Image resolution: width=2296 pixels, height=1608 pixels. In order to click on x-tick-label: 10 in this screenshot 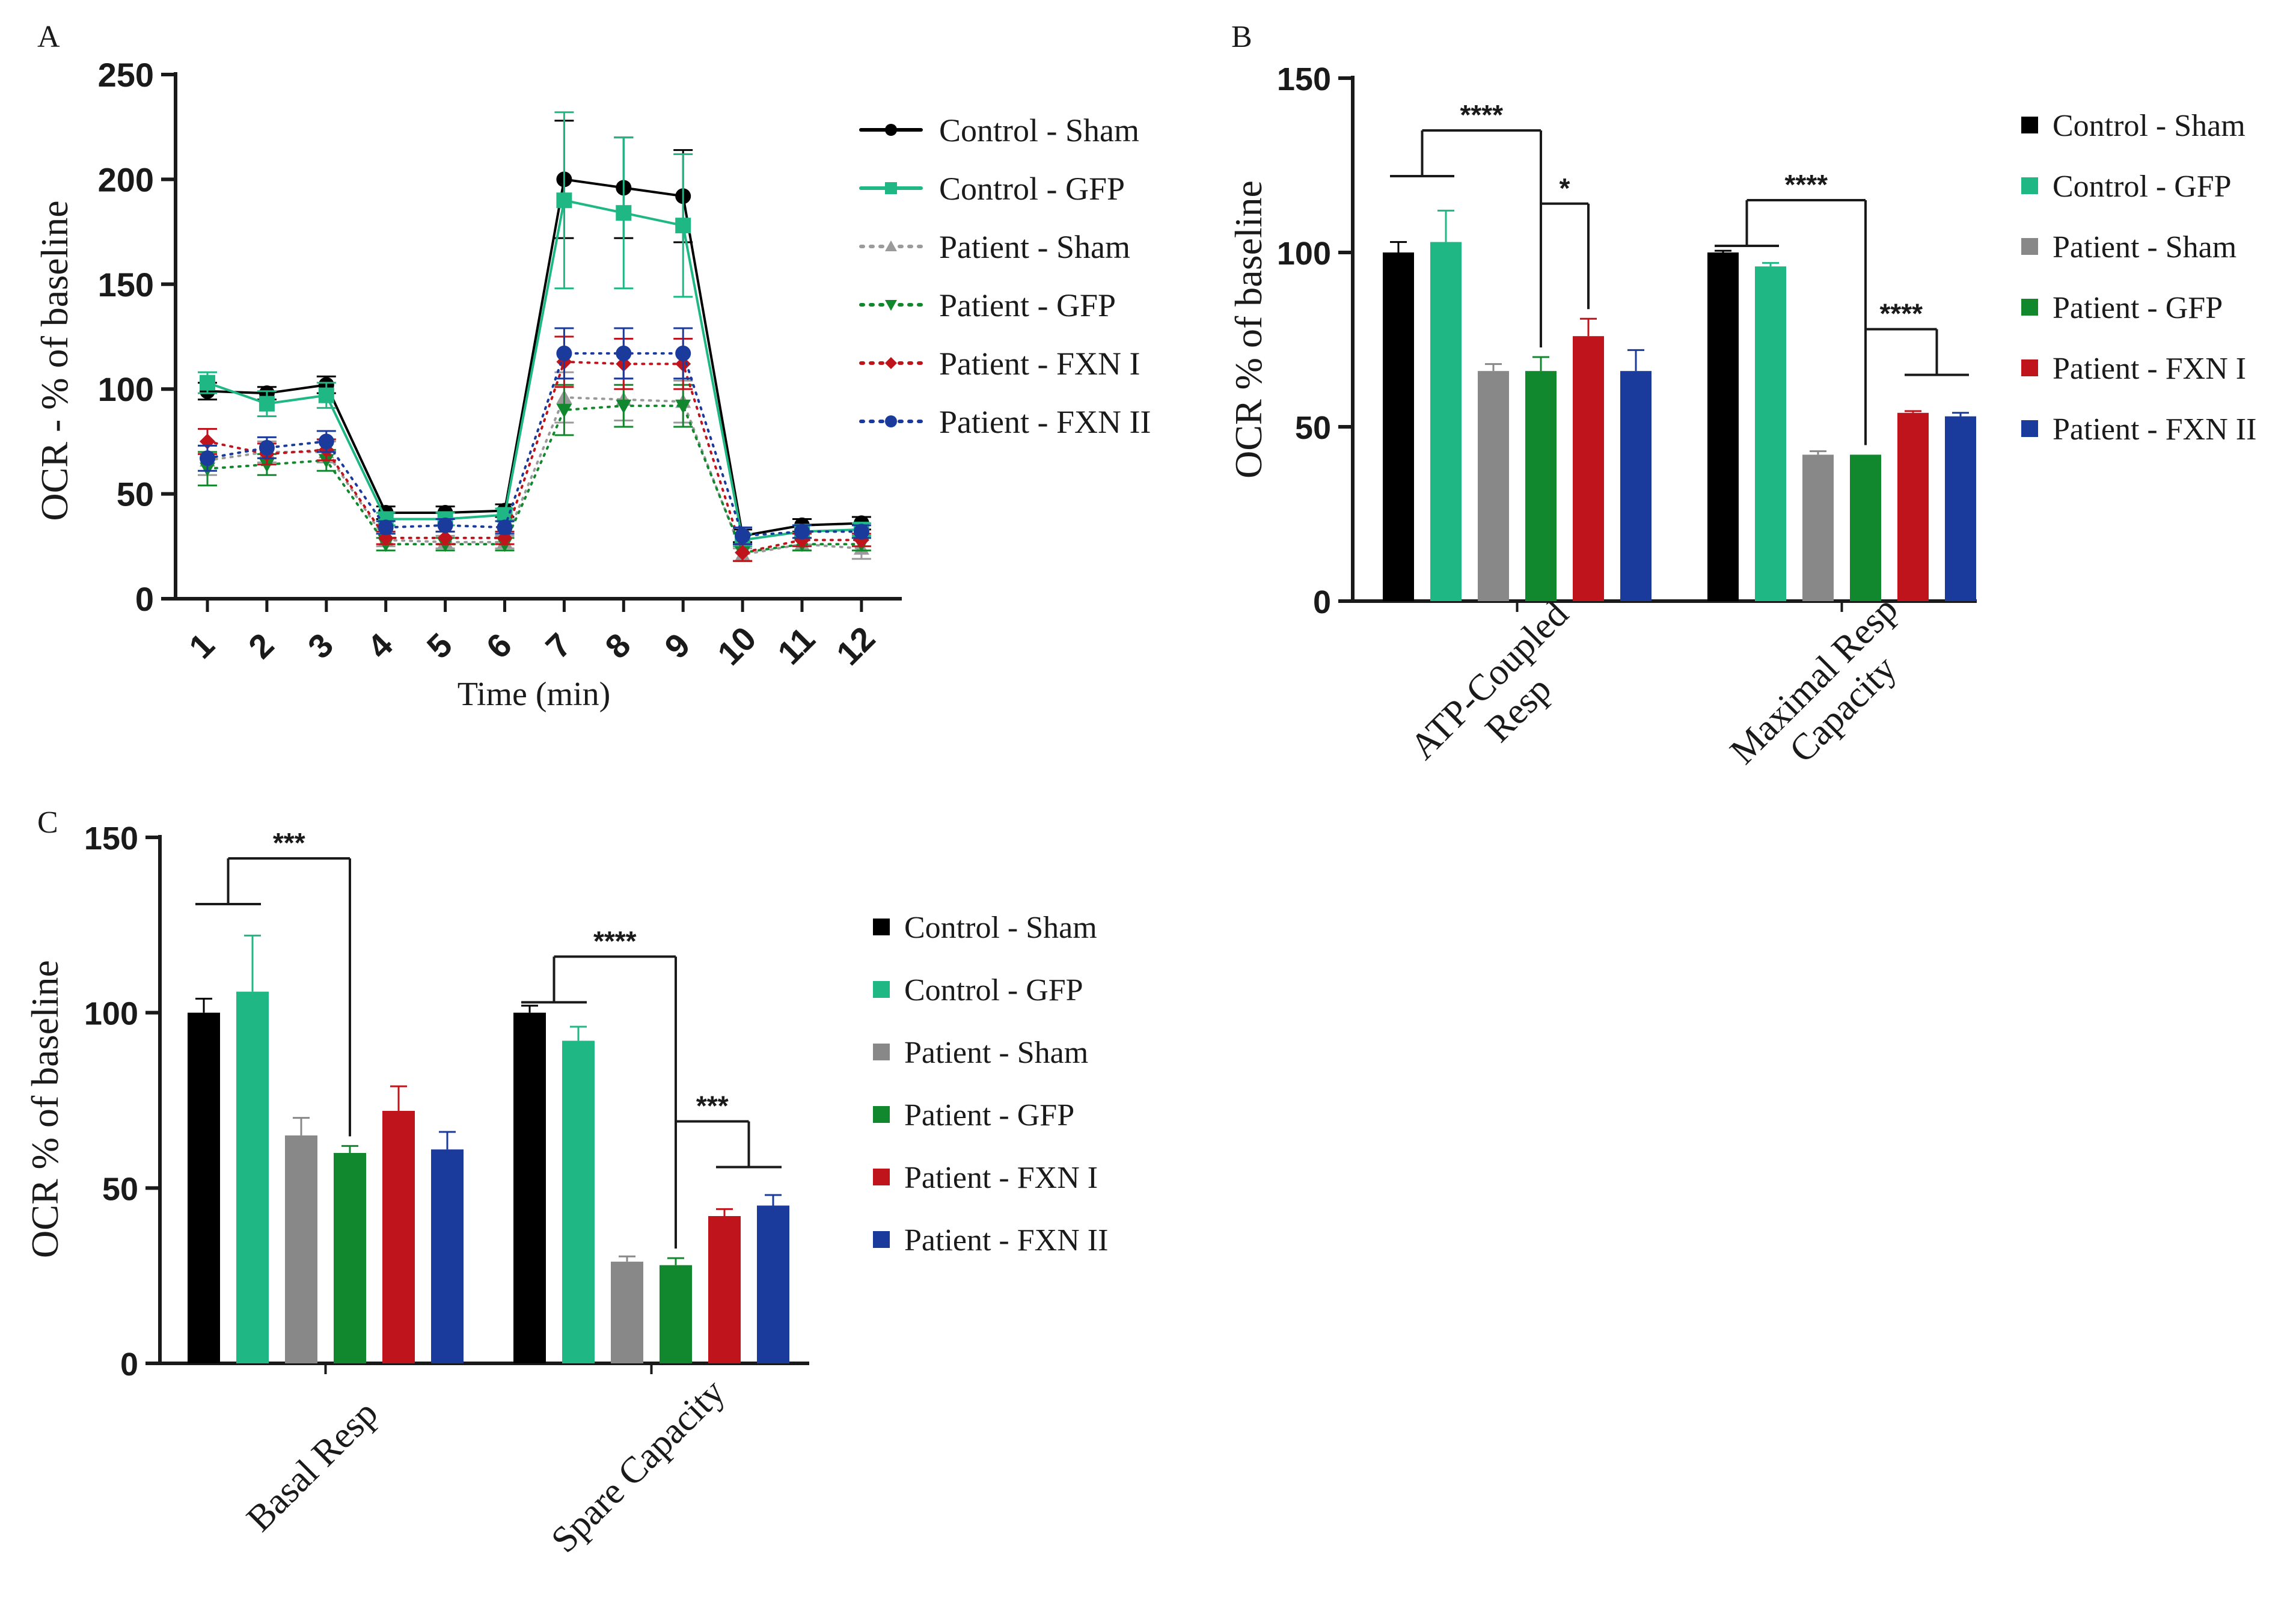, I will do `click(737, 646)`.